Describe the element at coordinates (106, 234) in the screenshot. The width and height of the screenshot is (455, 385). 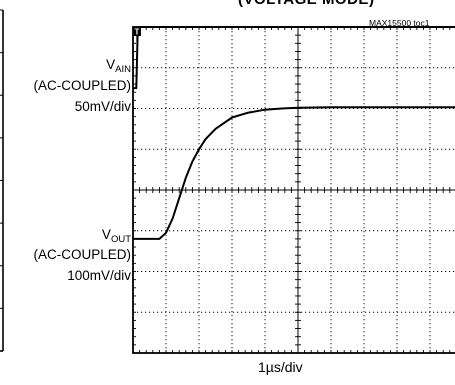
I see `vout-name-main: V` at that location.